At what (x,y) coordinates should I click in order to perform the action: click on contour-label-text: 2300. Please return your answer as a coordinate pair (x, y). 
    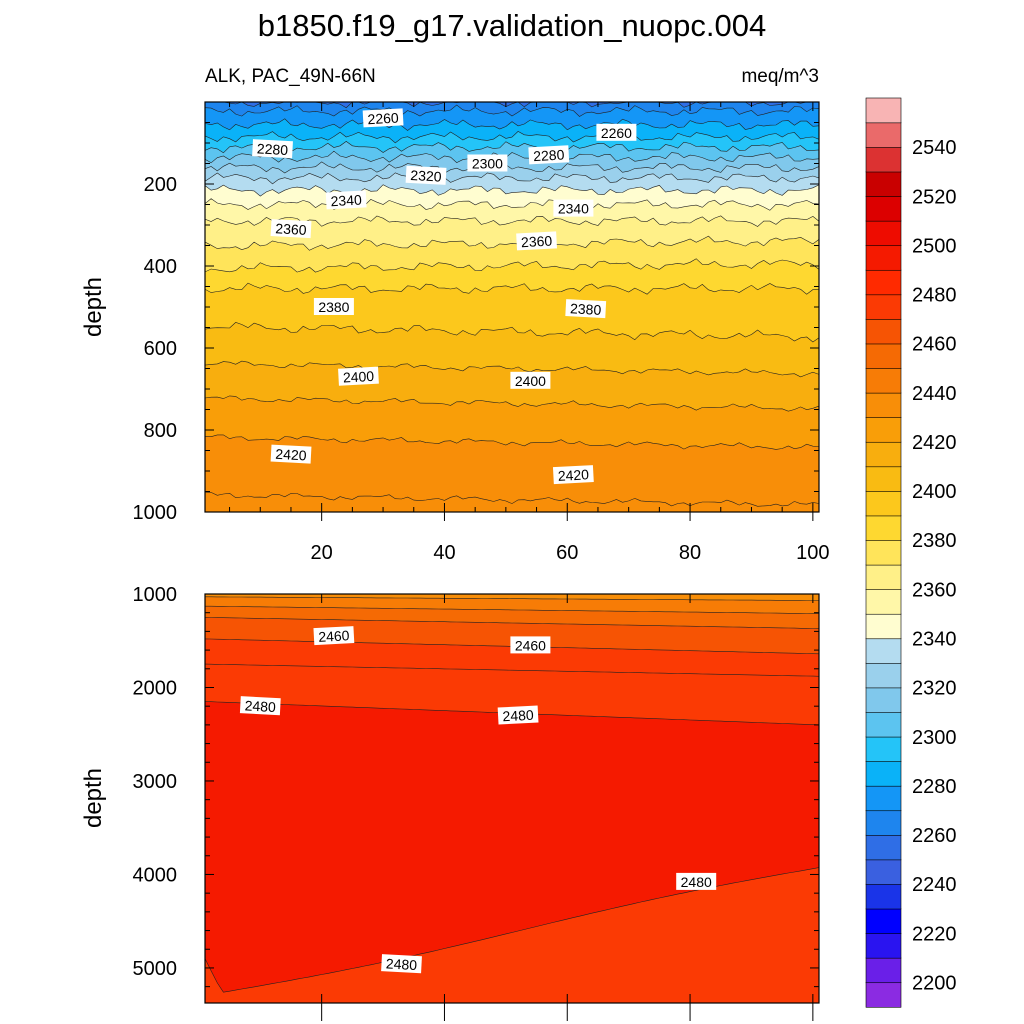
    Looking at the image, I should click on (487, 164).